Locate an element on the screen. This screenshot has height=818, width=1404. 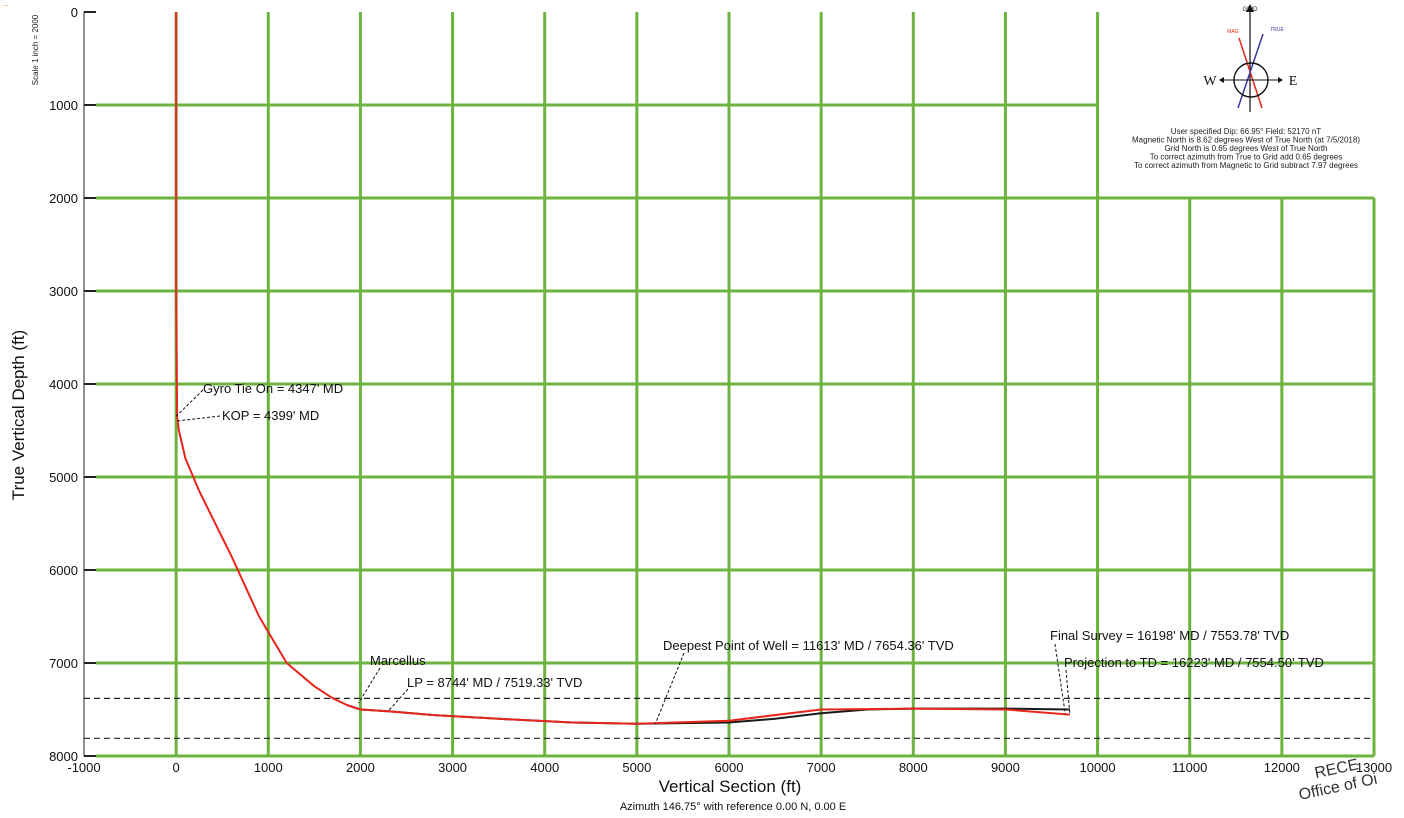
y-tick-label: 0 is located at coordinates (74, 12).